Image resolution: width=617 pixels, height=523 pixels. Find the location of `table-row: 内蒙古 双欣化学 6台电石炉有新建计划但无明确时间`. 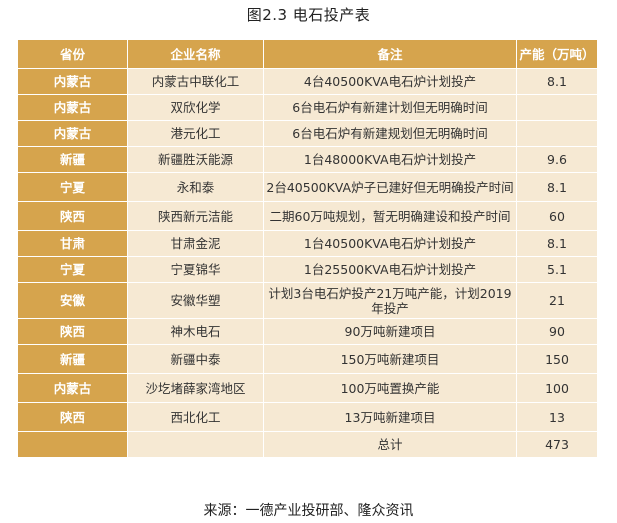

table-row: 内蒙古 双欣化学 6台电石炉有新建计划但无明确时间 is located at coordinates (307, 107).